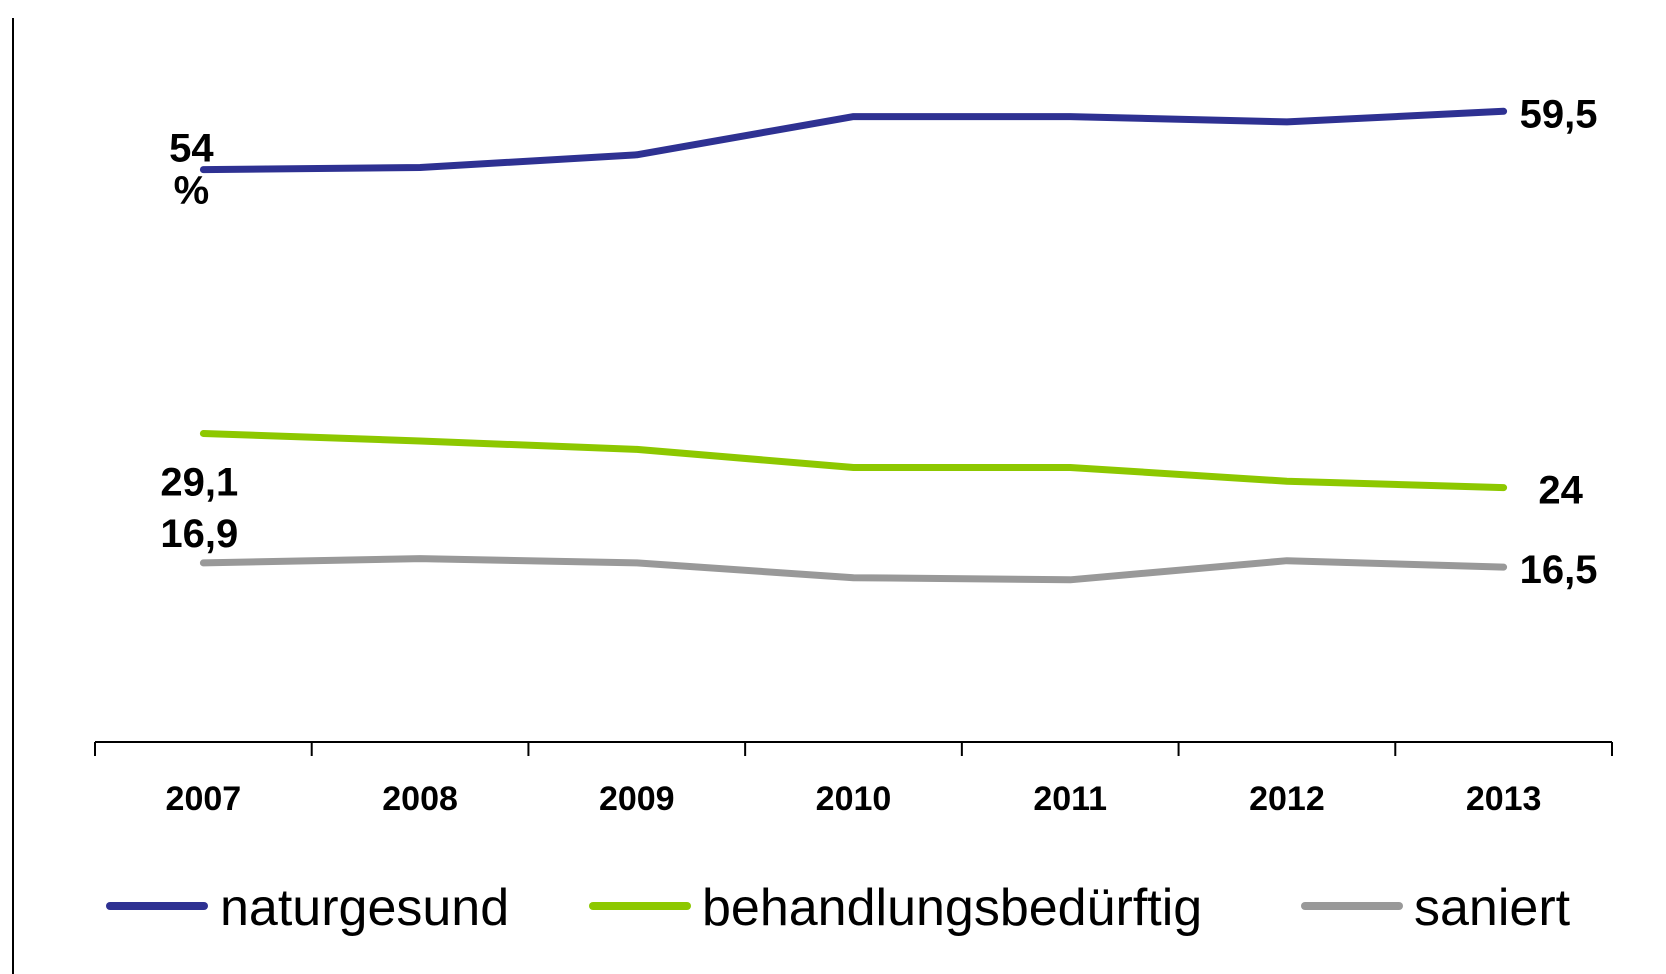 Image resolution: width=1666 pixels, height=974 pixels. What do you see at coordinates (1492, 908) in the screenshot?
I see `legend-label-saniert: saniert` at bounding box center [1492, 908].